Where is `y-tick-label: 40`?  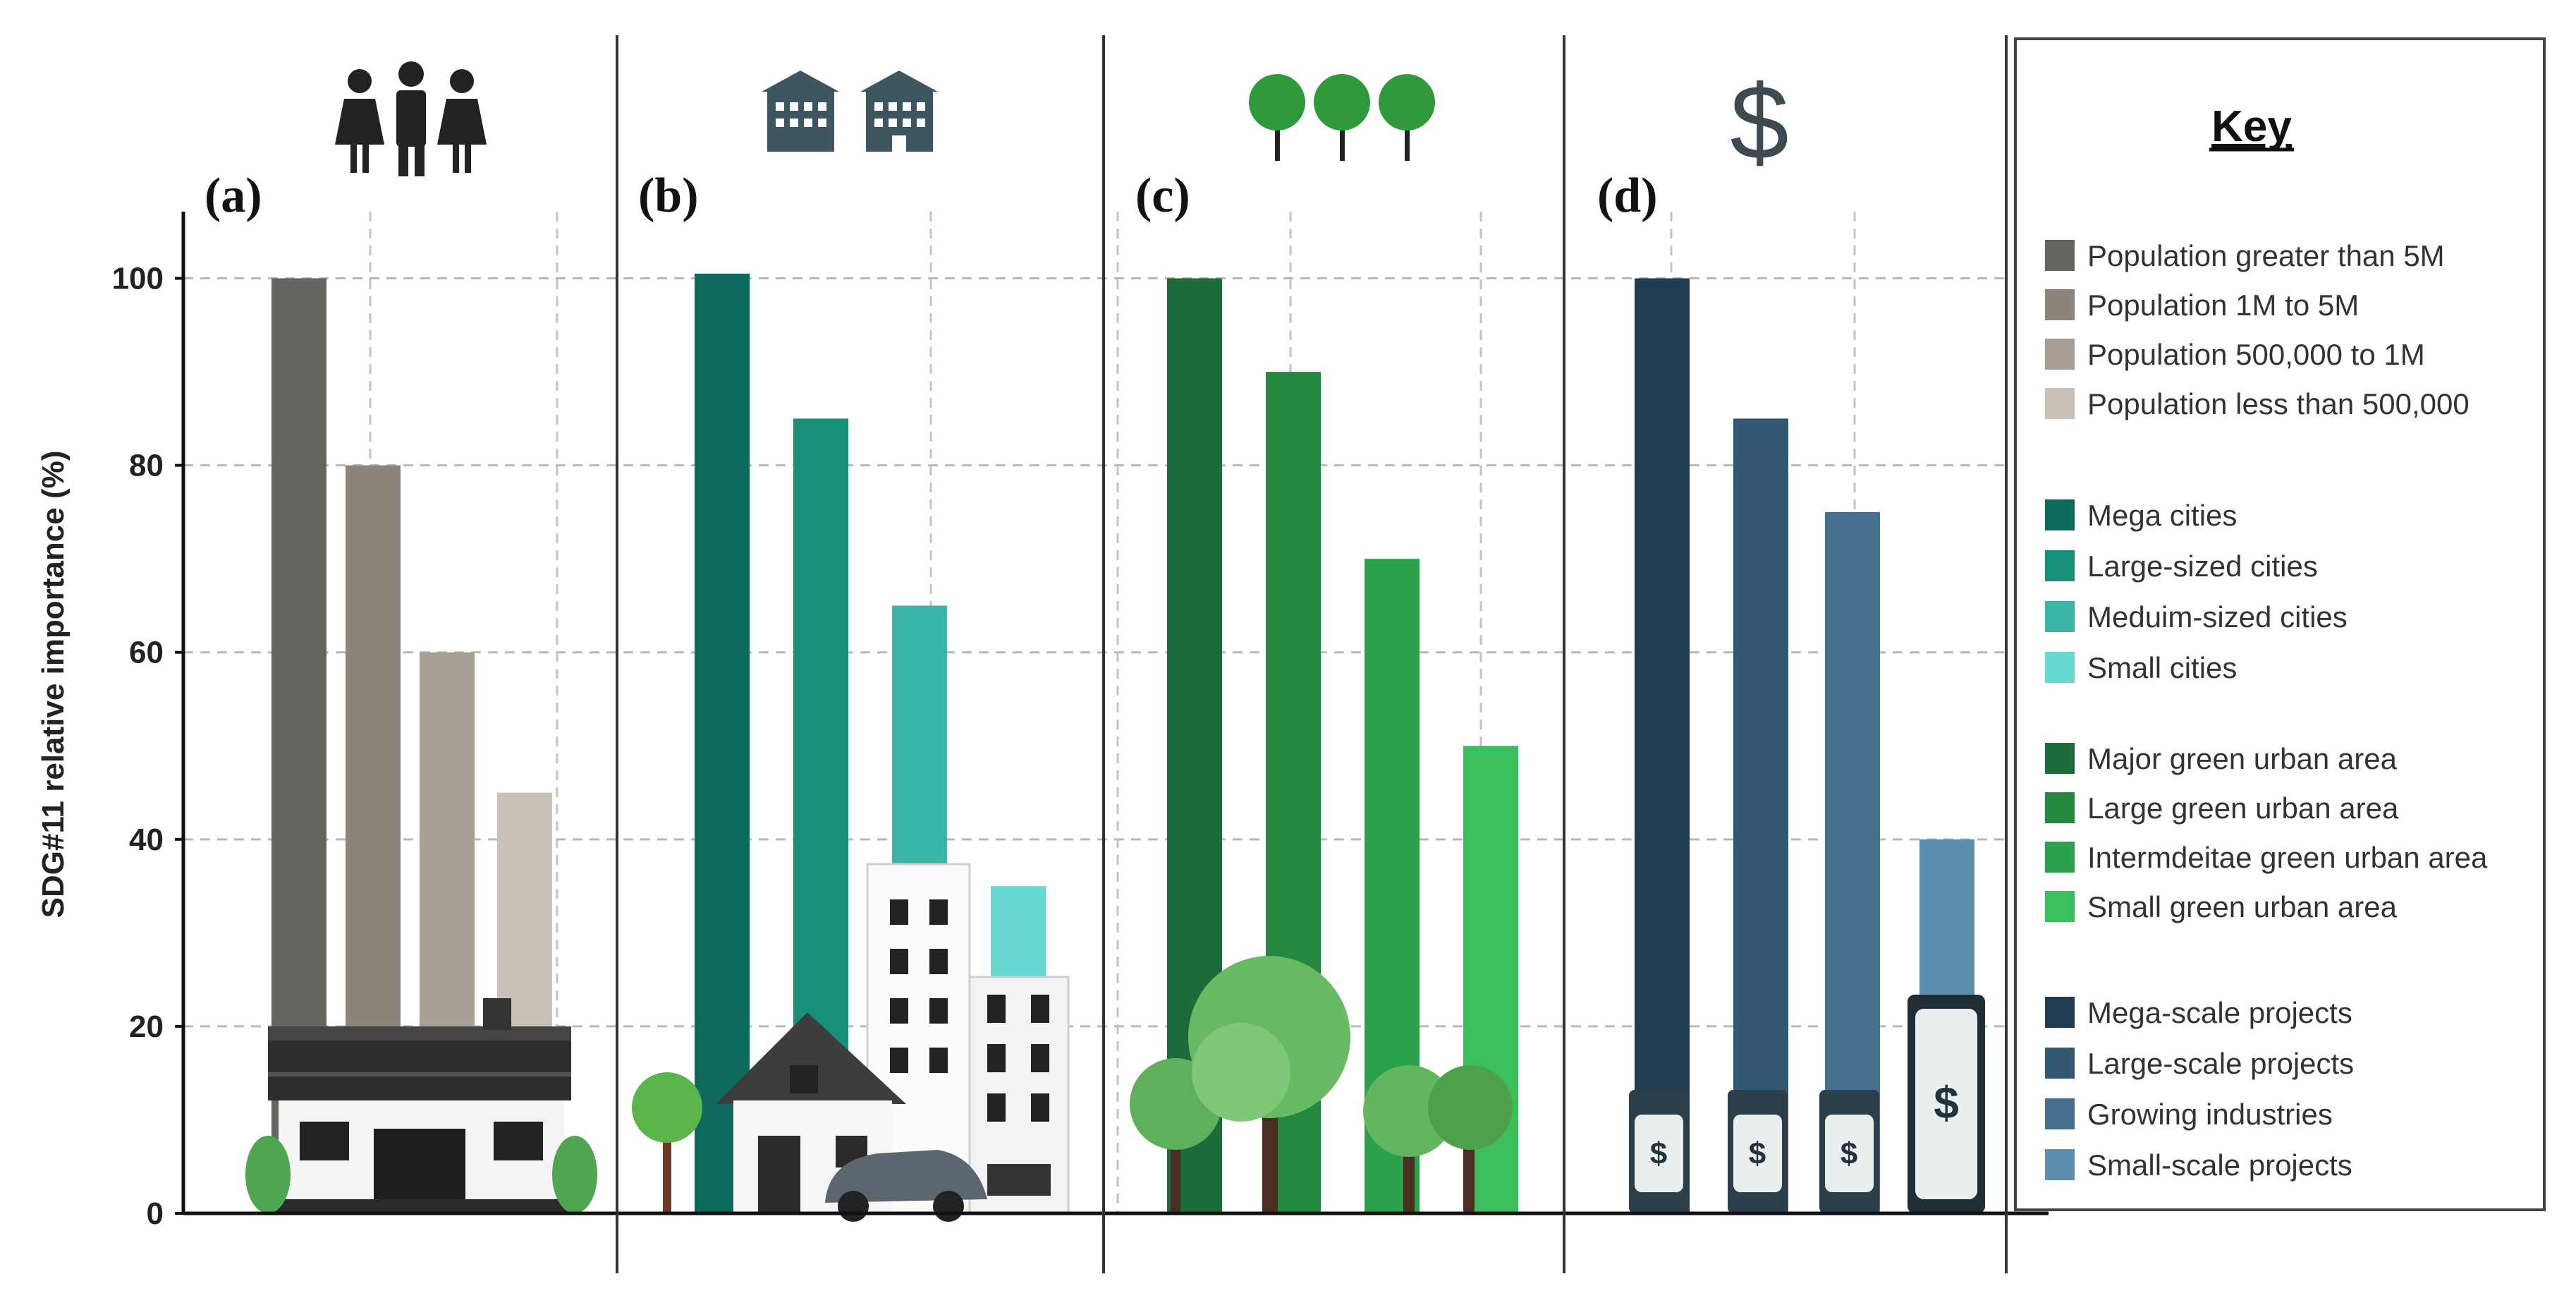 y-tick-label: 40 is located at coordinates (146, 840).